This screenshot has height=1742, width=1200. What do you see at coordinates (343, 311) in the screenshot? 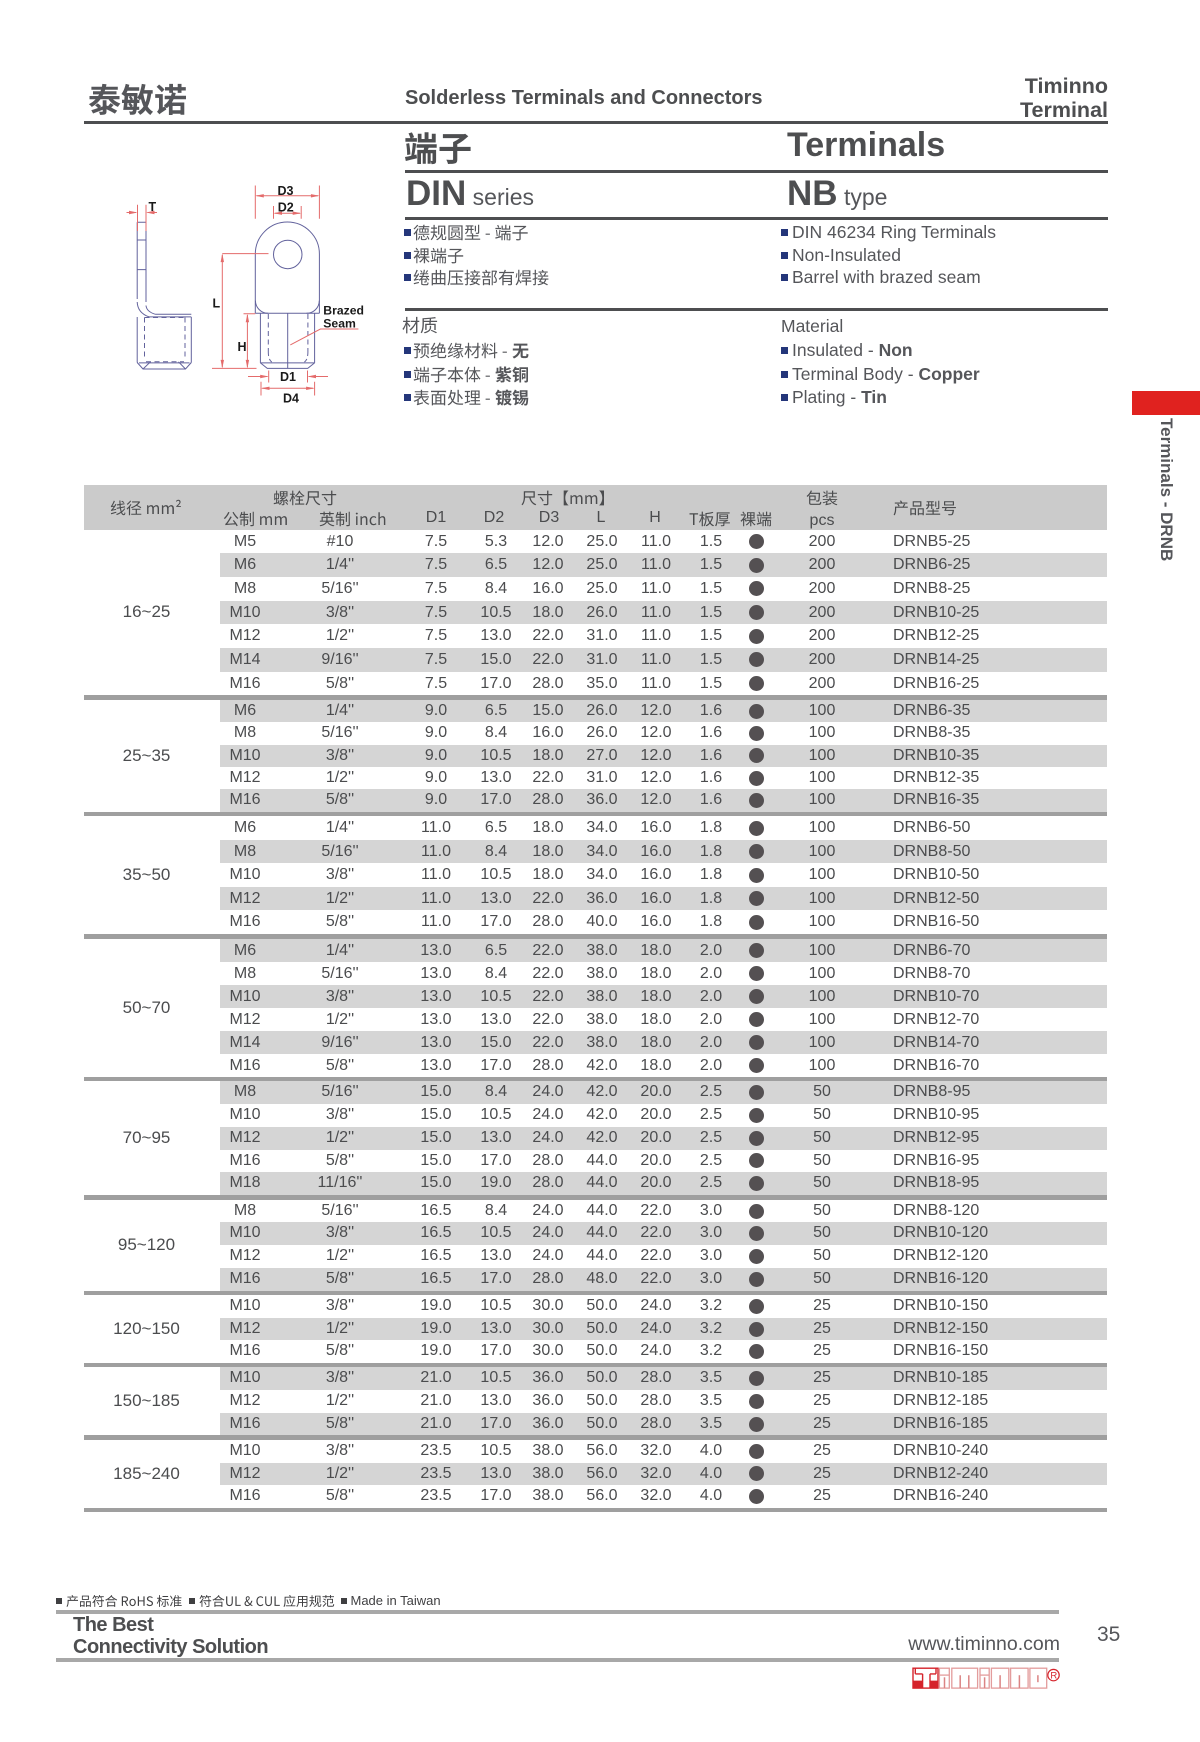
I see `svg-text: Brazed` at bounding box center [343, 311].